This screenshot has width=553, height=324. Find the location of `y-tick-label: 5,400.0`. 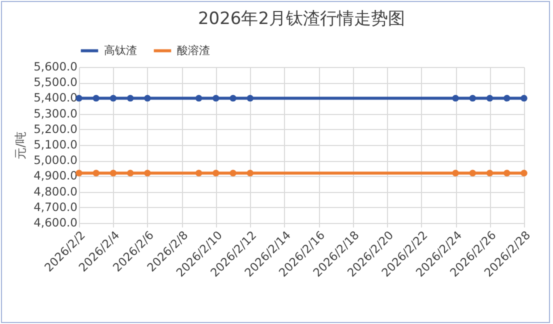

y-tick-label: 5,400.0 is located at coordinates (56, 97).